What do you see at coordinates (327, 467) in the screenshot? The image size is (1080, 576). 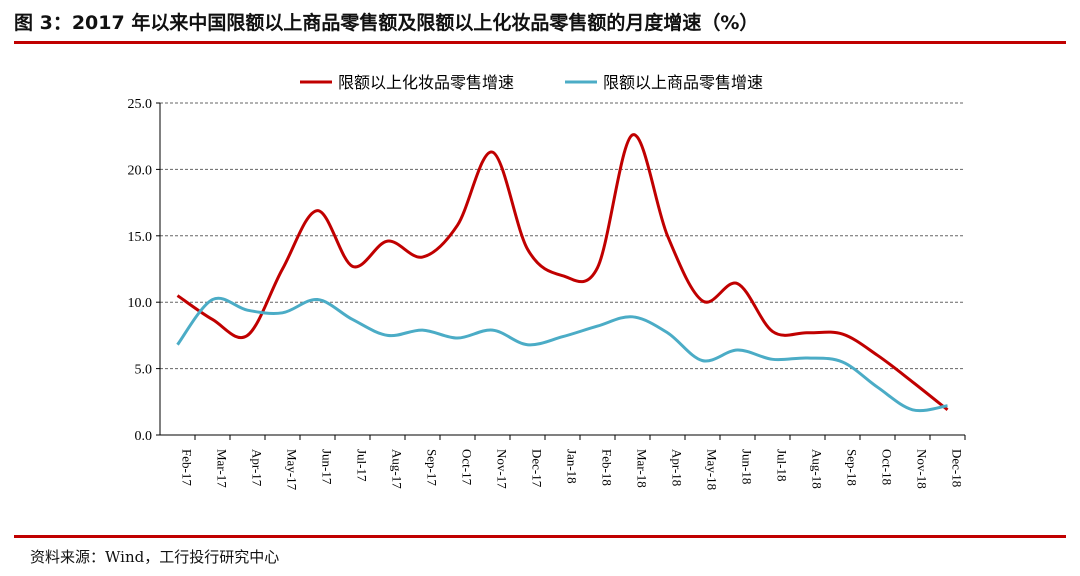 I see `x-tick-label: Jun-17` at bounding box center [327, 467].